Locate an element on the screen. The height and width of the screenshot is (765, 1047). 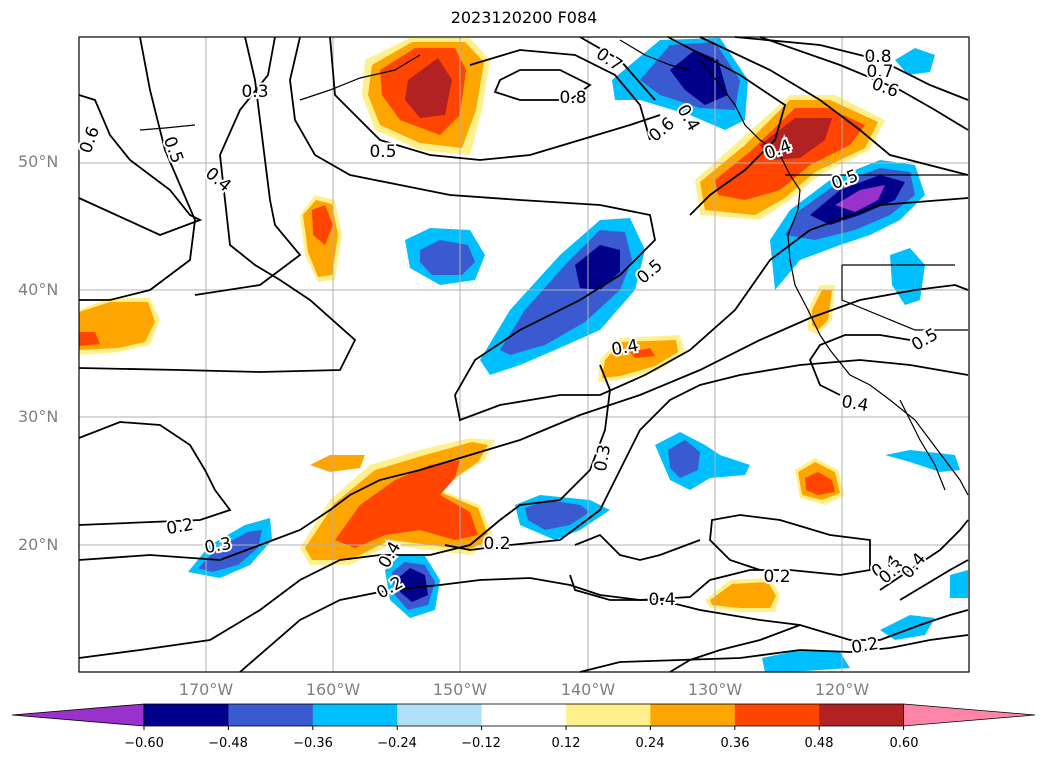
lat-label-40n: 40°N is located at coordinates (38, 289).